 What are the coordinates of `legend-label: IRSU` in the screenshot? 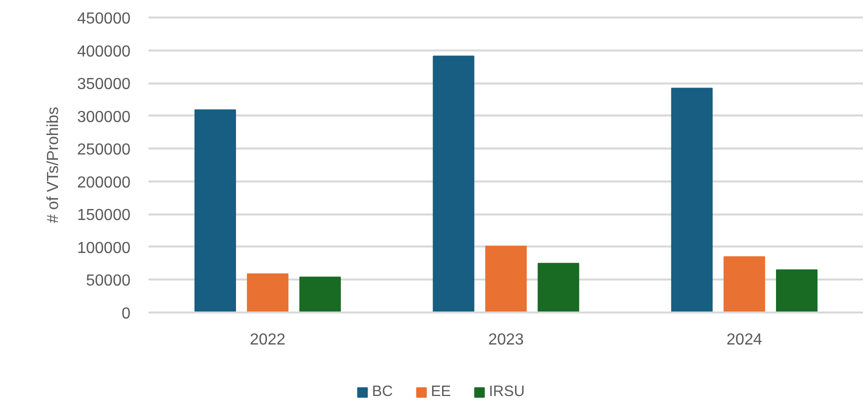 It's located at (506, 391).